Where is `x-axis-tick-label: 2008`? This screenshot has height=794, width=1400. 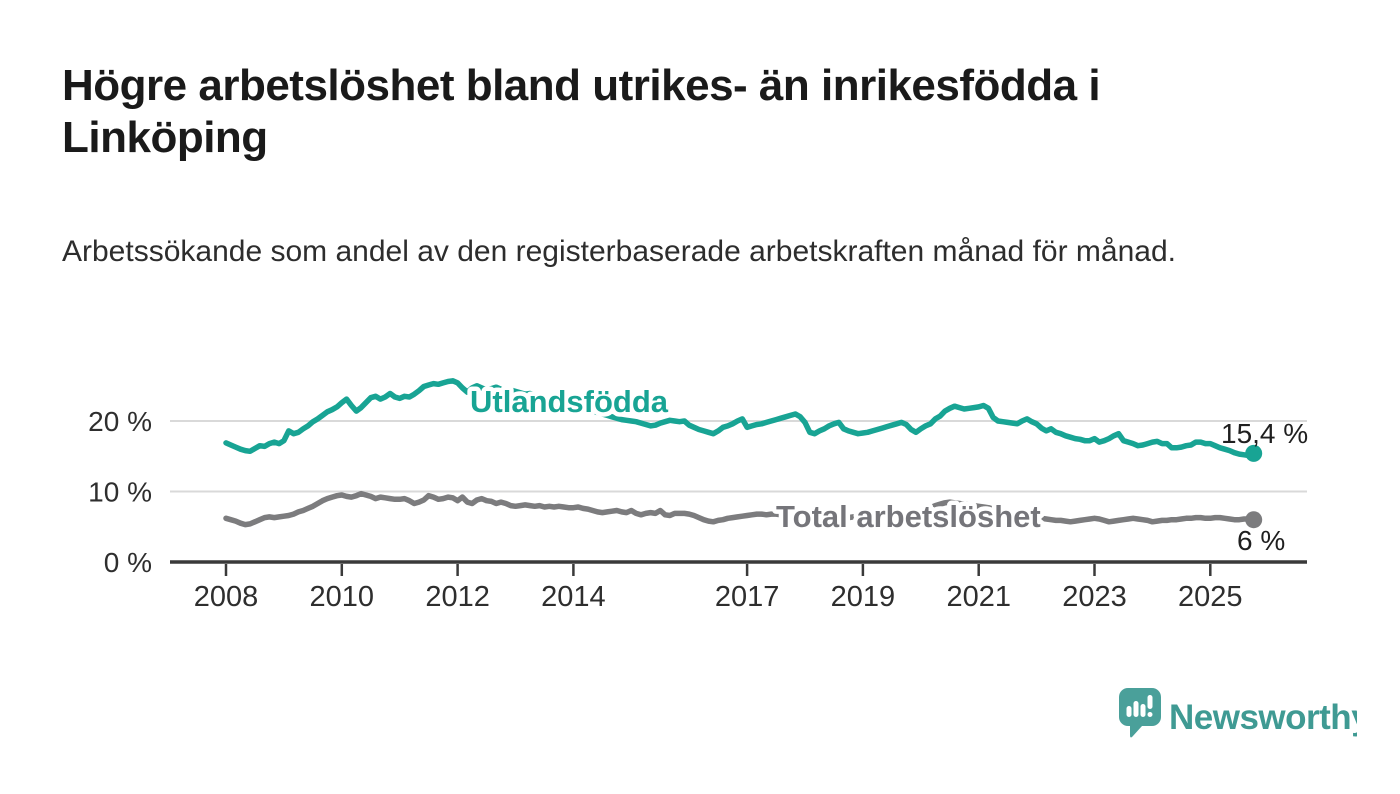 x-axis-tick-label: 2008 is located at coordinates (226, 597).